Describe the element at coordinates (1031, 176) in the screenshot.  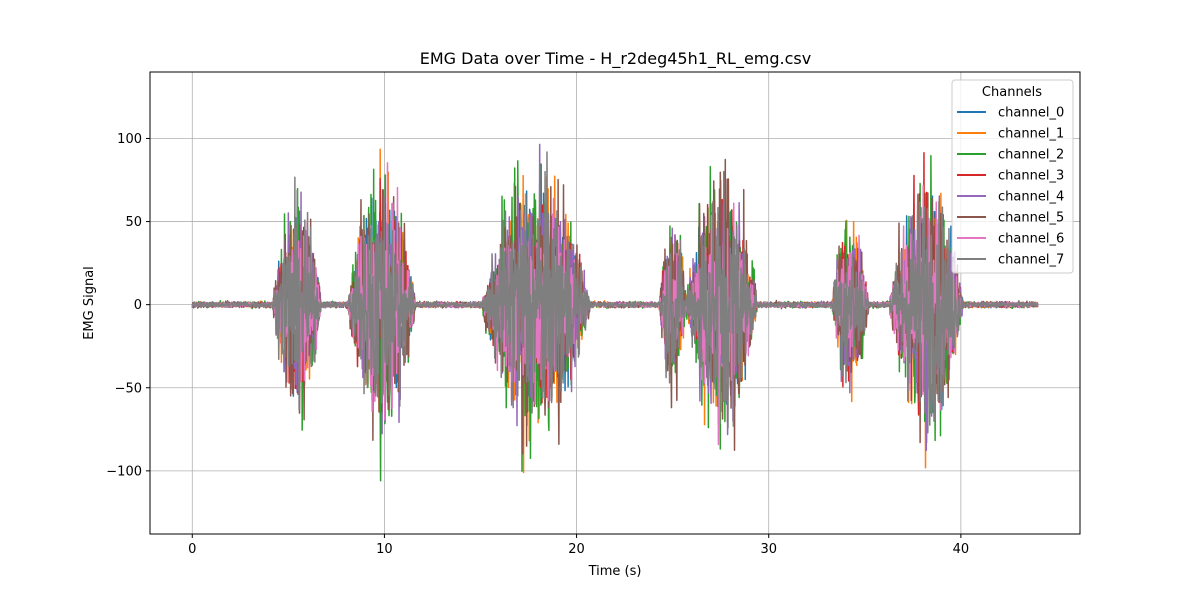
I see `legend-label-channel_3: channel_3` at that location.